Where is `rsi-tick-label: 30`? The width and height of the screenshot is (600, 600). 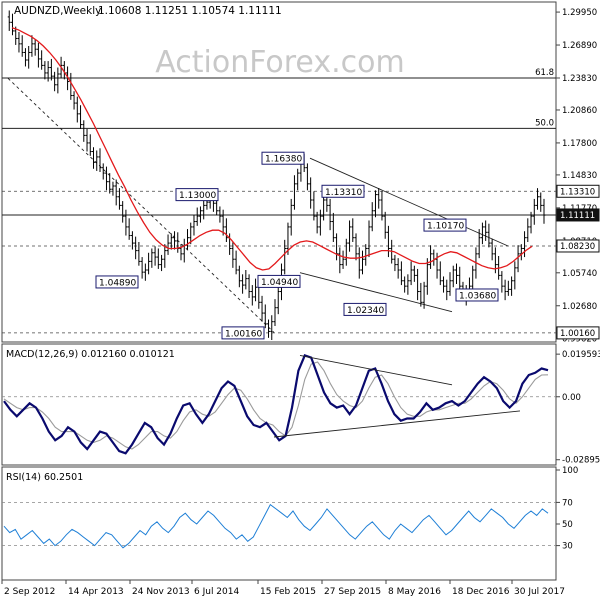
rsi-tick-label: 30 is located at coordinates (567, 547).